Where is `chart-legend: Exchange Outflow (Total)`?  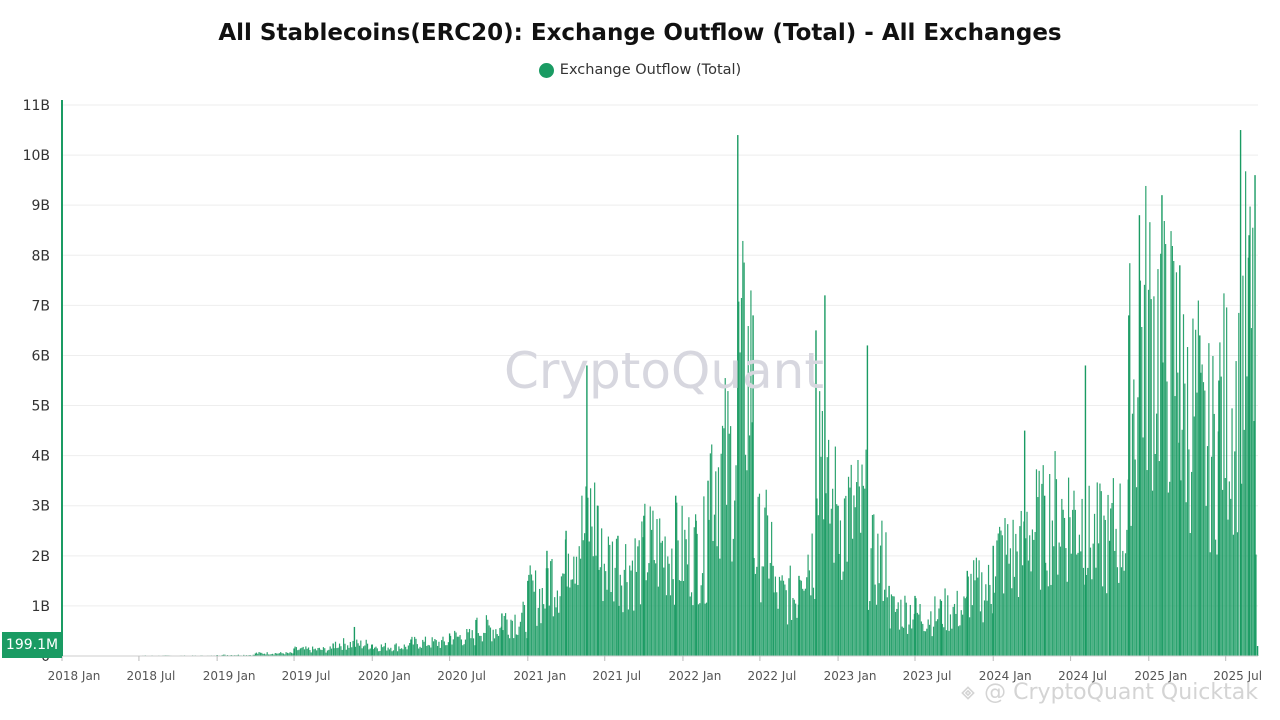
chart-legend: Exchange Outflow (Total) is located at coordinates (640, 70).